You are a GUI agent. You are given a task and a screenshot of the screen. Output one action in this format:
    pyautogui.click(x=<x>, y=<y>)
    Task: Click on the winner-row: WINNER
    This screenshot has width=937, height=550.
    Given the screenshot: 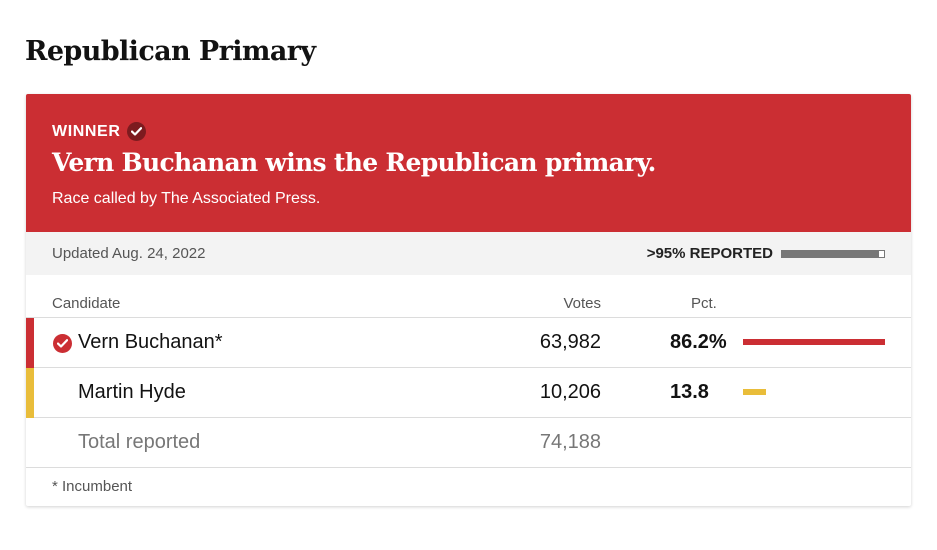 What is the action you would take?
    pyautogui.click(x=99, y=131)
    